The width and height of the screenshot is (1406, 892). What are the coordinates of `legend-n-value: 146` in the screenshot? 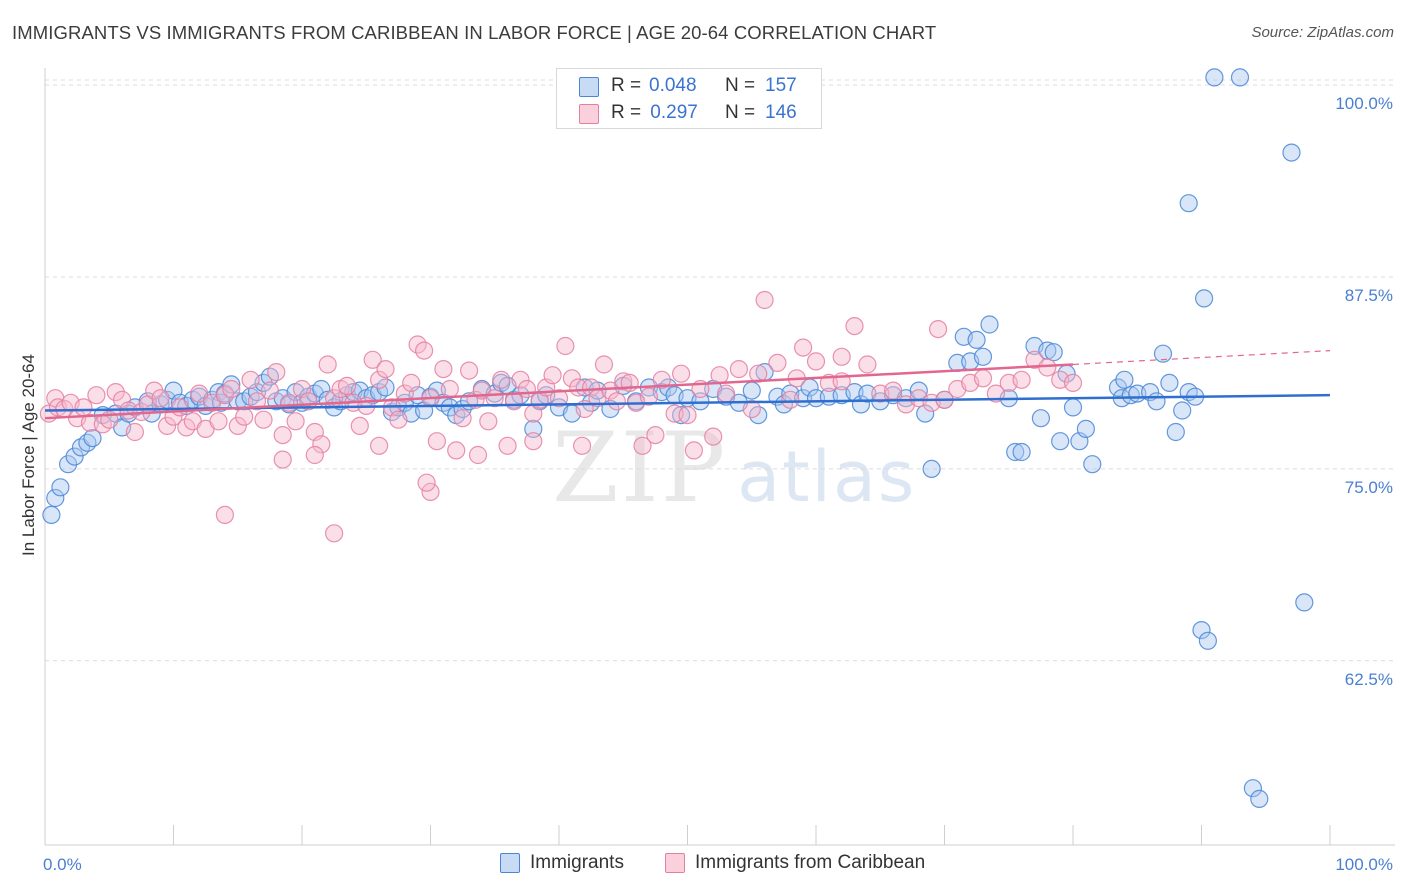 It's located at (781, 112).